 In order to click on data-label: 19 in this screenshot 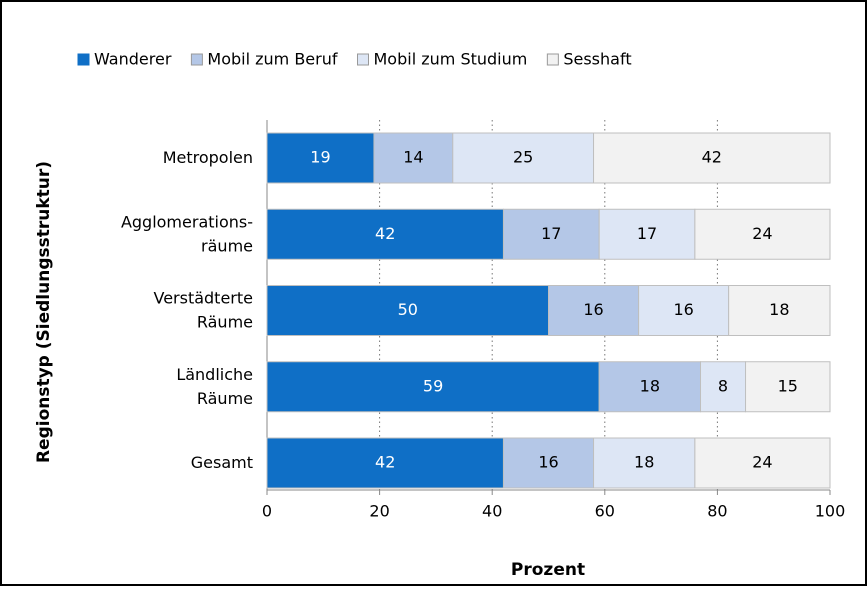, I will do `click(320, 157)`.